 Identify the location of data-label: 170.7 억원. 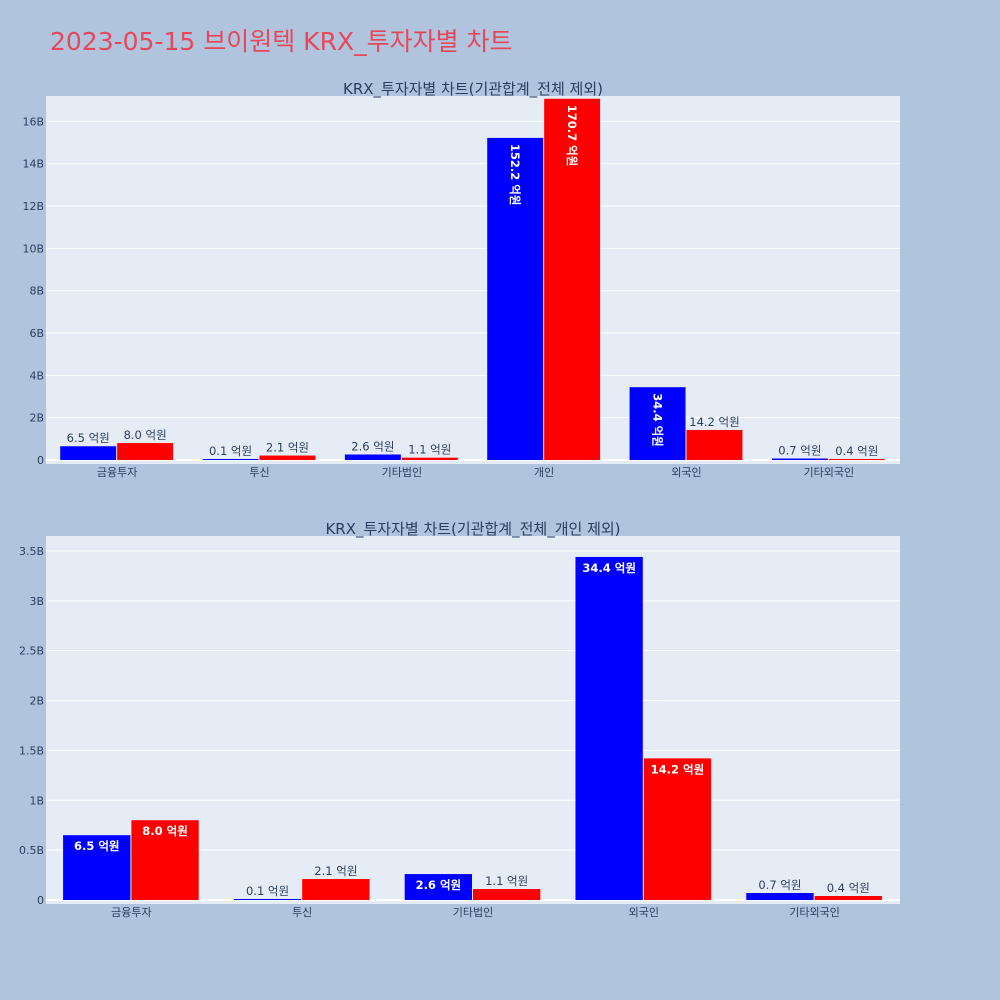
(572, 136).